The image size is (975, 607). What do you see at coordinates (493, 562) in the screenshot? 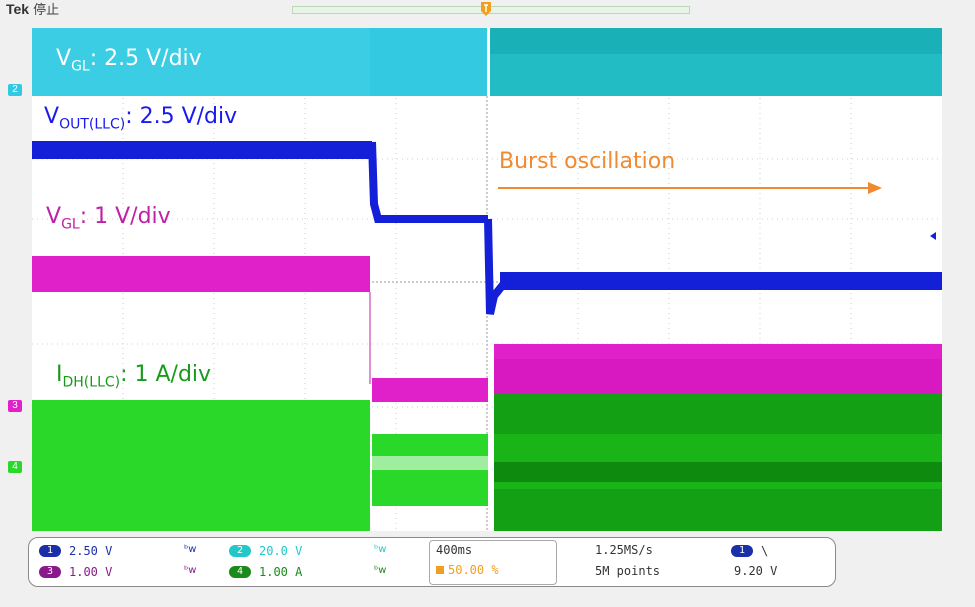
I see `timebase-box: 400ms 50.00 %` at bounding box center [493, 562].